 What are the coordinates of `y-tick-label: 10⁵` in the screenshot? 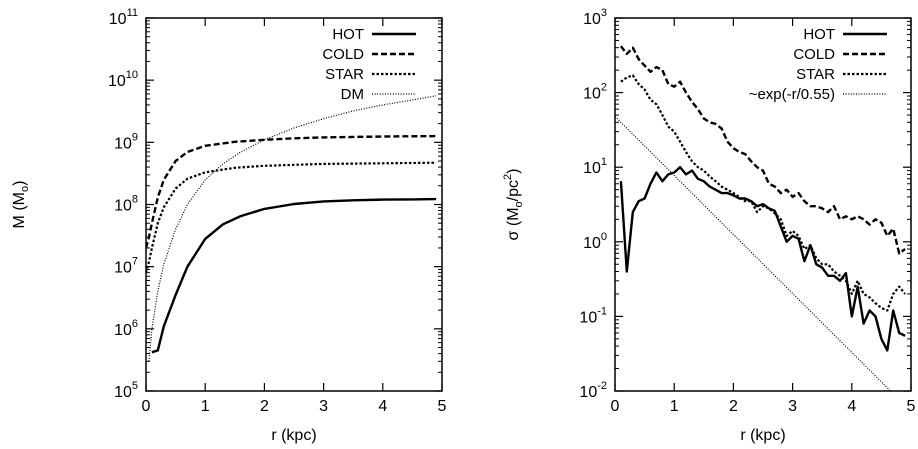 It's located at (126, 390).